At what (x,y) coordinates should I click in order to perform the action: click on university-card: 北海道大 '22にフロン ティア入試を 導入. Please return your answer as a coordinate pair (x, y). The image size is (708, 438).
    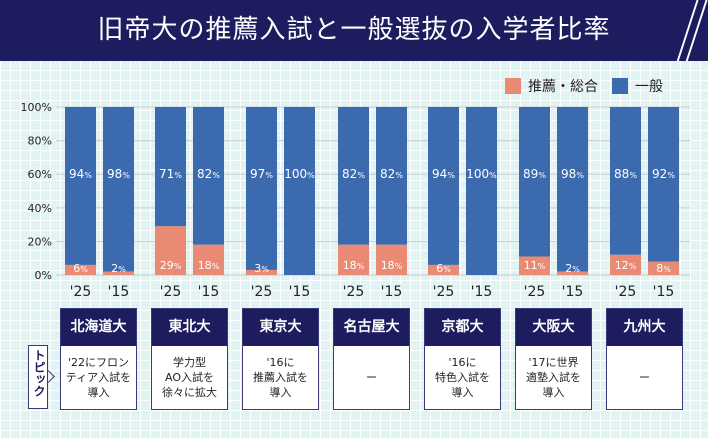
    Looking at the image, I should click on (98, 359).